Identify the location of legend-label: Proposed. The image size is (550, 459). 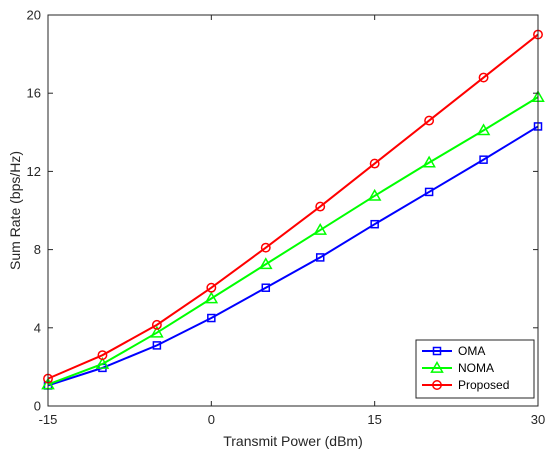
(483, 385).